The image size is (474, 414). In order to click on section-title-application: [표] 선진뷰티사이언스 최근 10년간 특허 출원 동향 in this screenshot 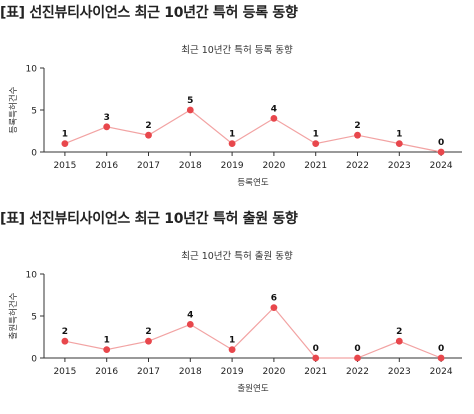, I will do `click(149, 219)`.